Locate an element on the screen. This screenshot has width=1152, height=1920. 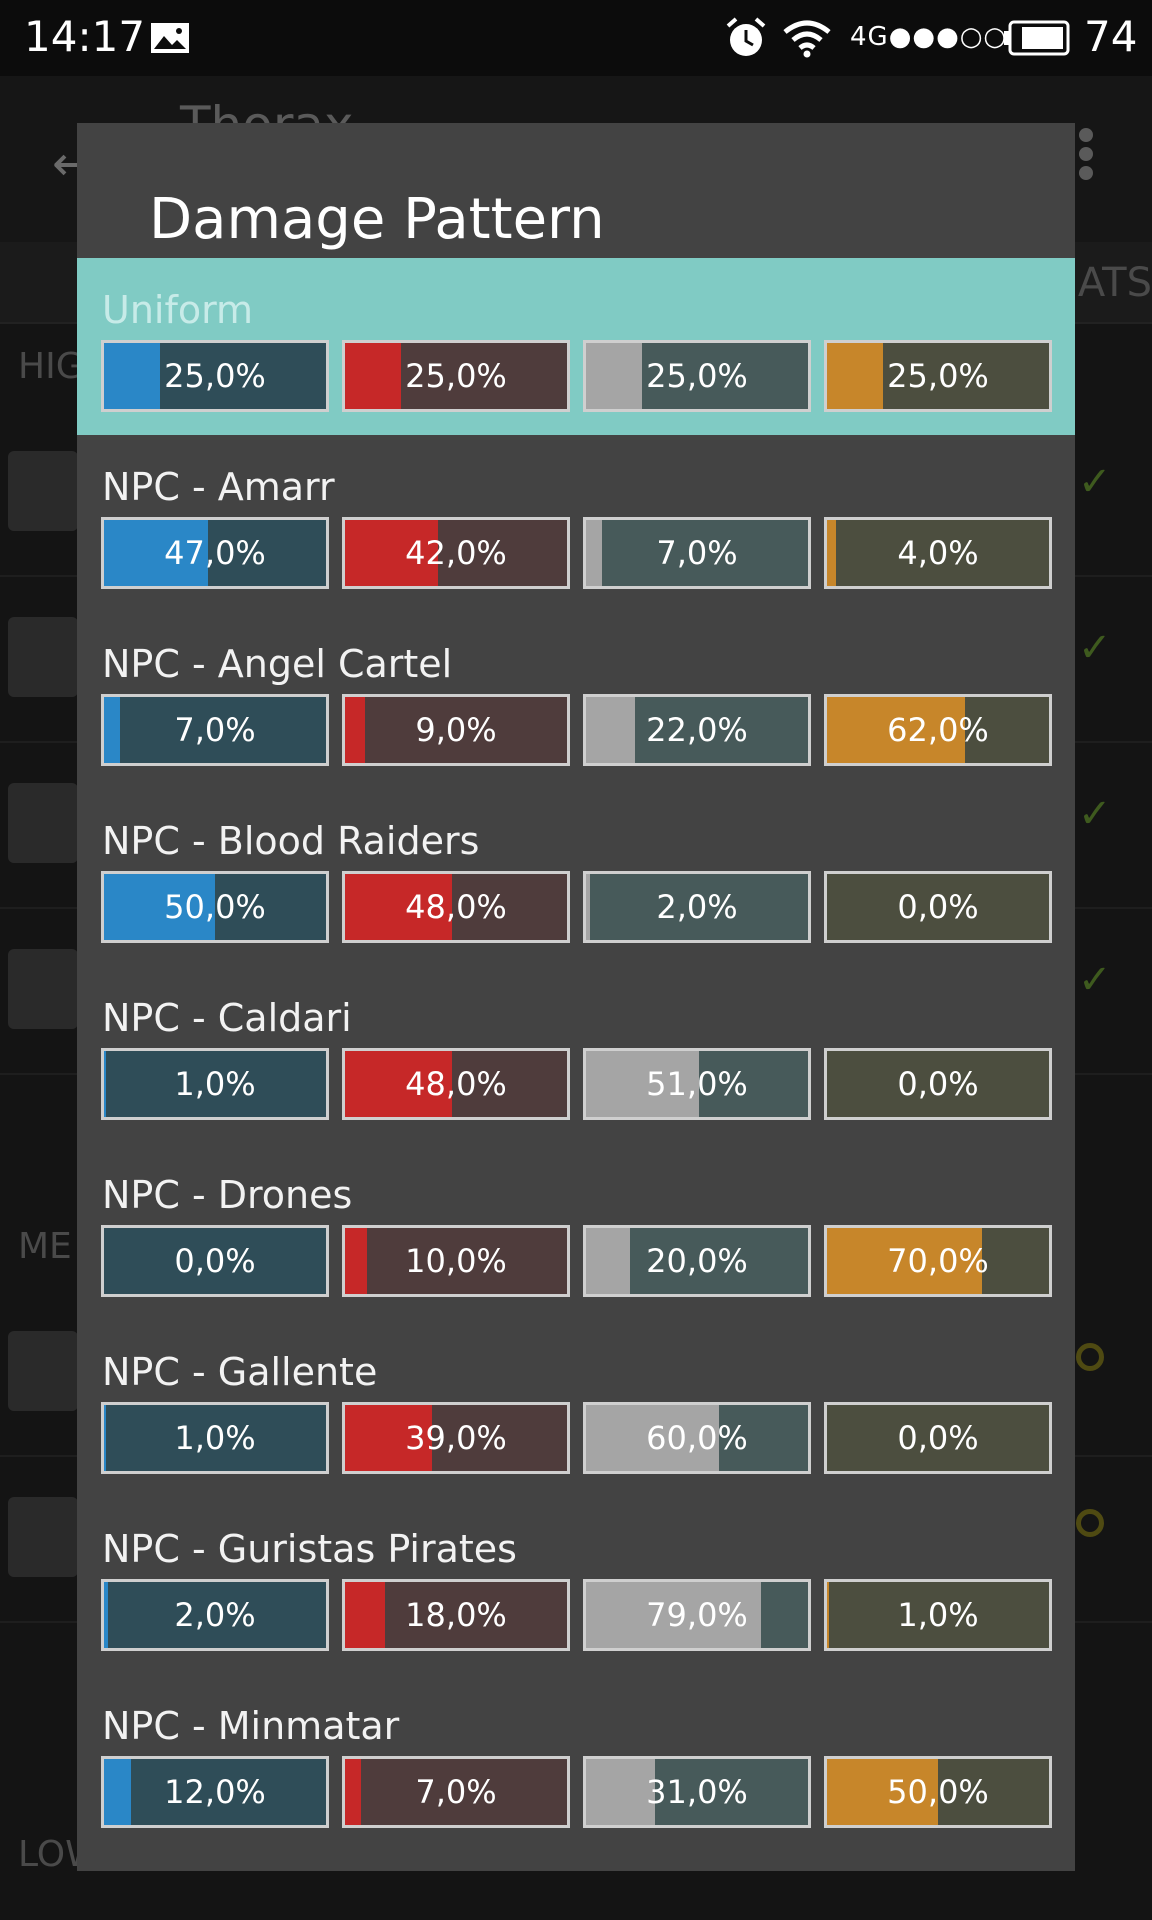
em-damage-bar: 50,0% is located at coordinates (215, 907).